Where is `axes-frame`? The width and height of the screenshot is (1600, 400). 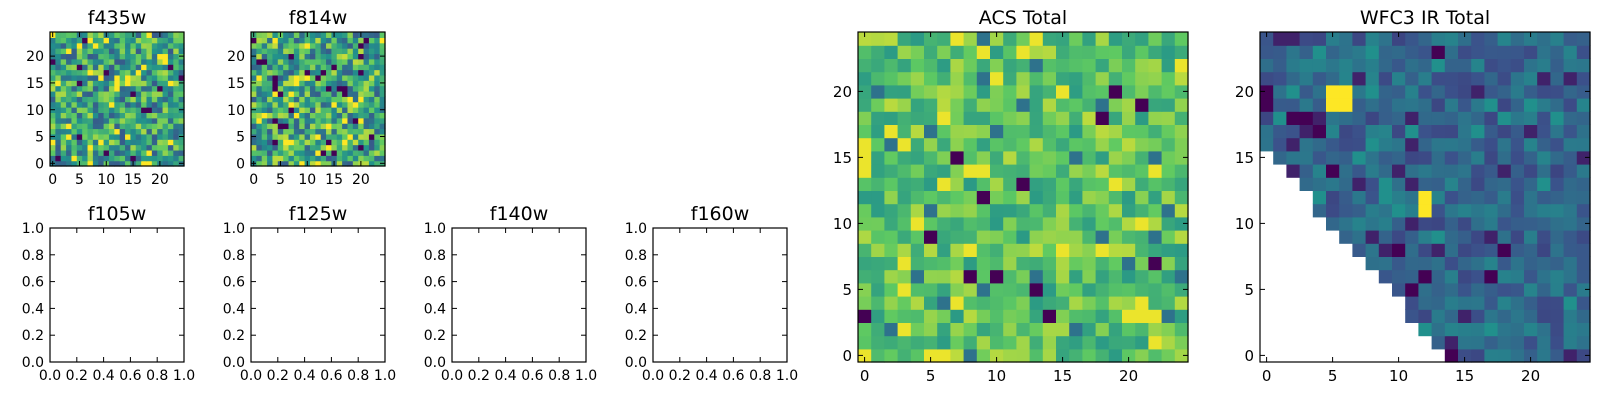
axes-frame is located at coordinates (318, 295).